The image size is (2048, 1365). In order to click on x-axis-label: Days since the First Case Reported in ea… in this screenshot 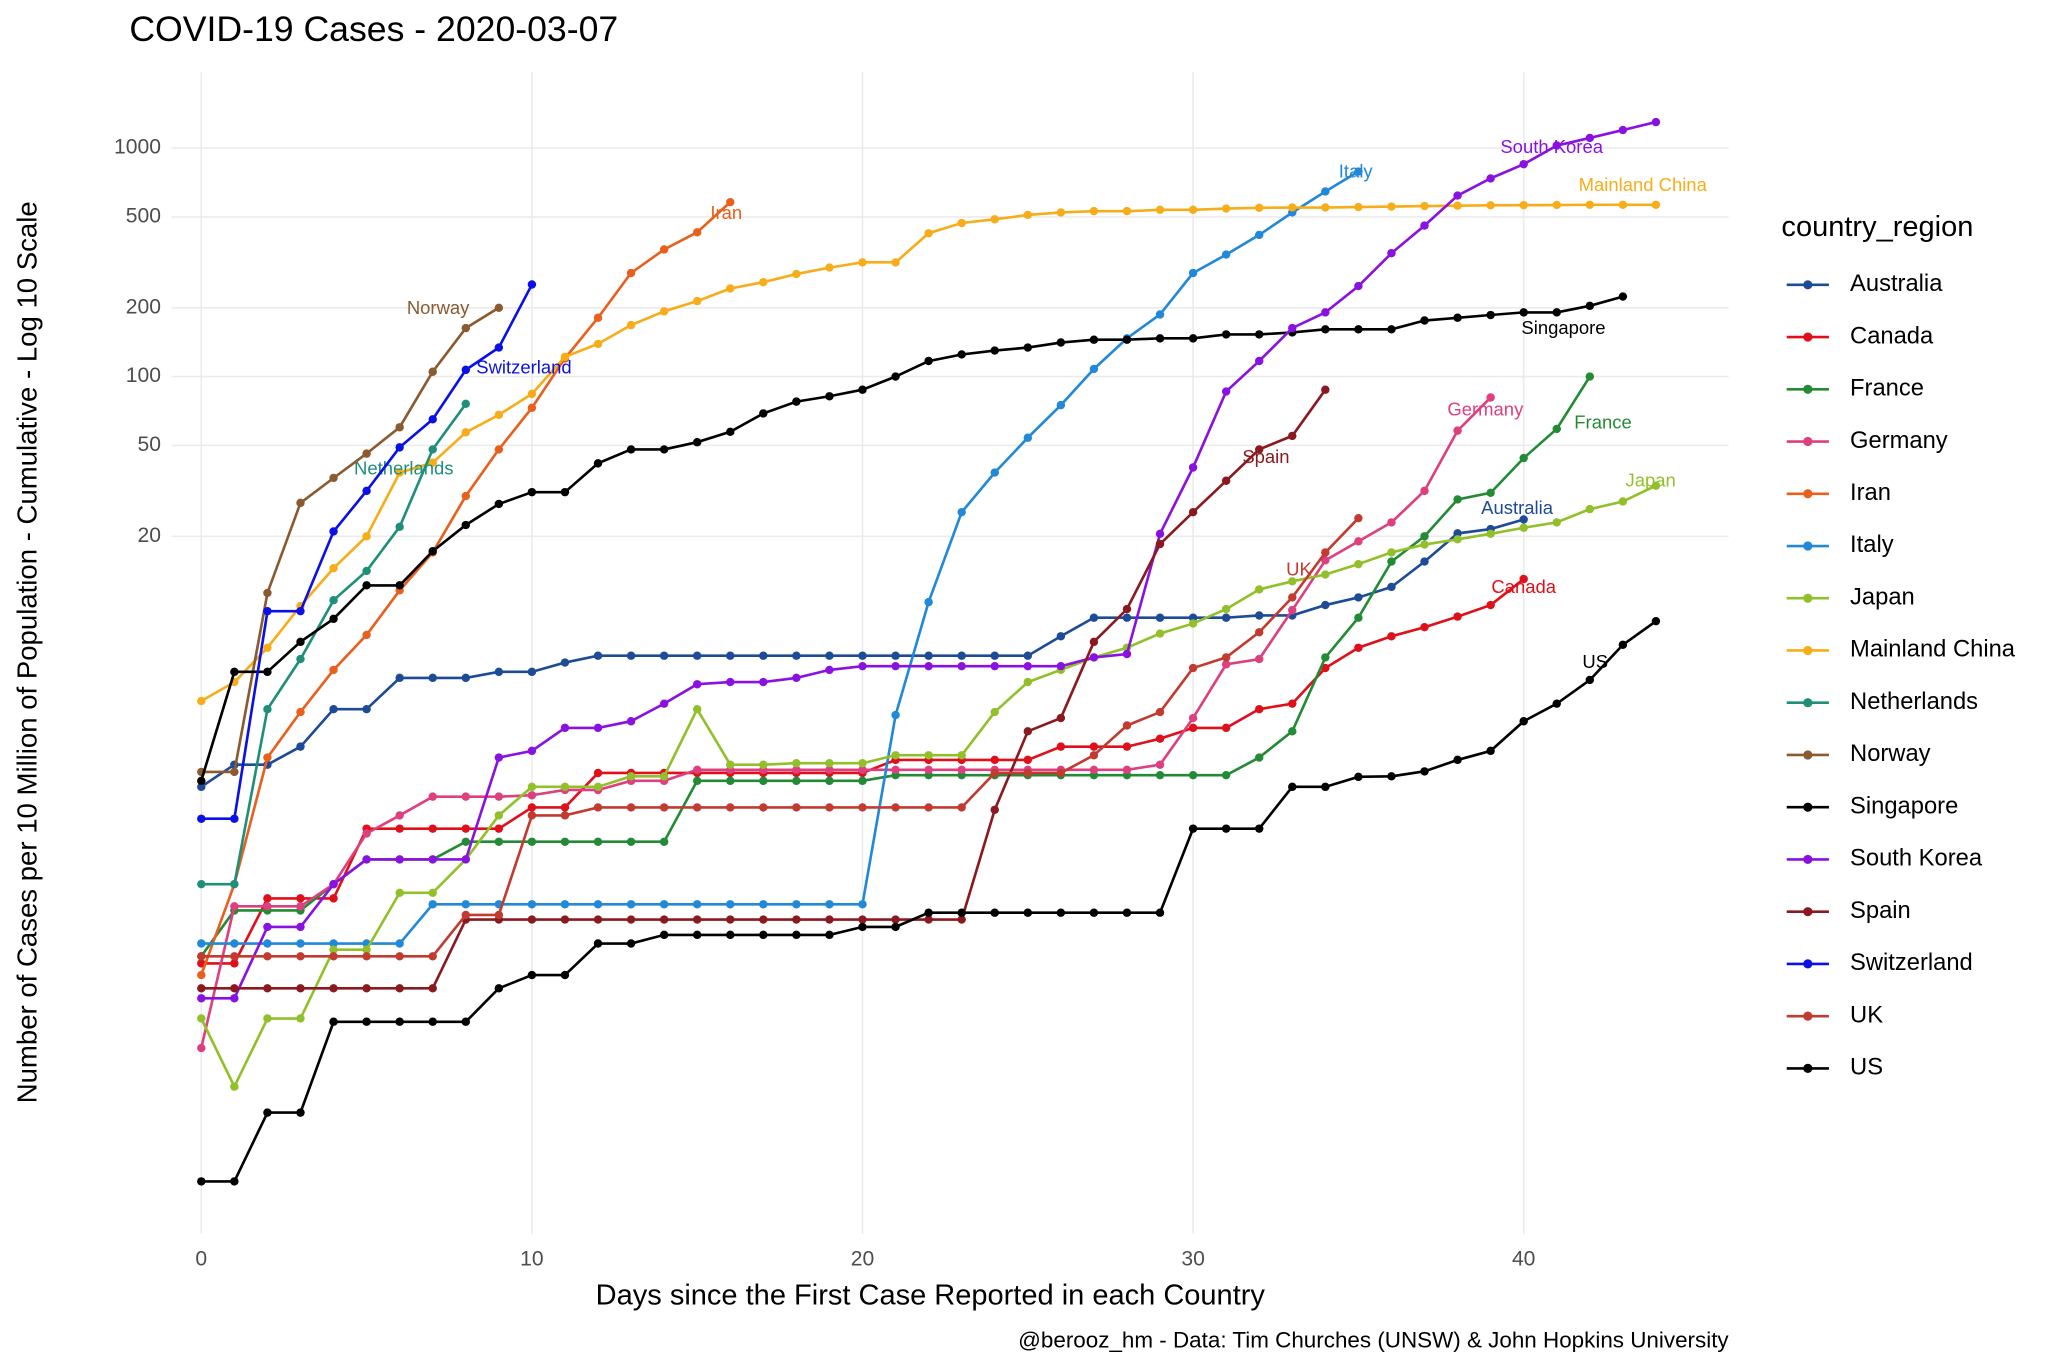, I will do `click(931, 1295)`.